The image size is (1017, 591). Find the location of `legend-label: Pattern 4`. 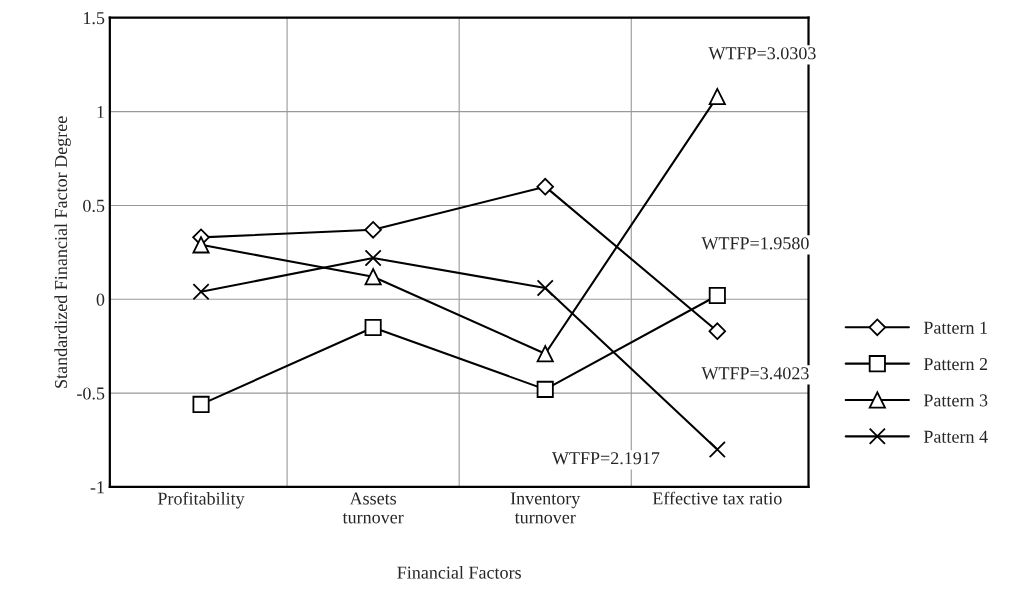

legend-label: Pattern 4 is located at coordinates (955, 436).